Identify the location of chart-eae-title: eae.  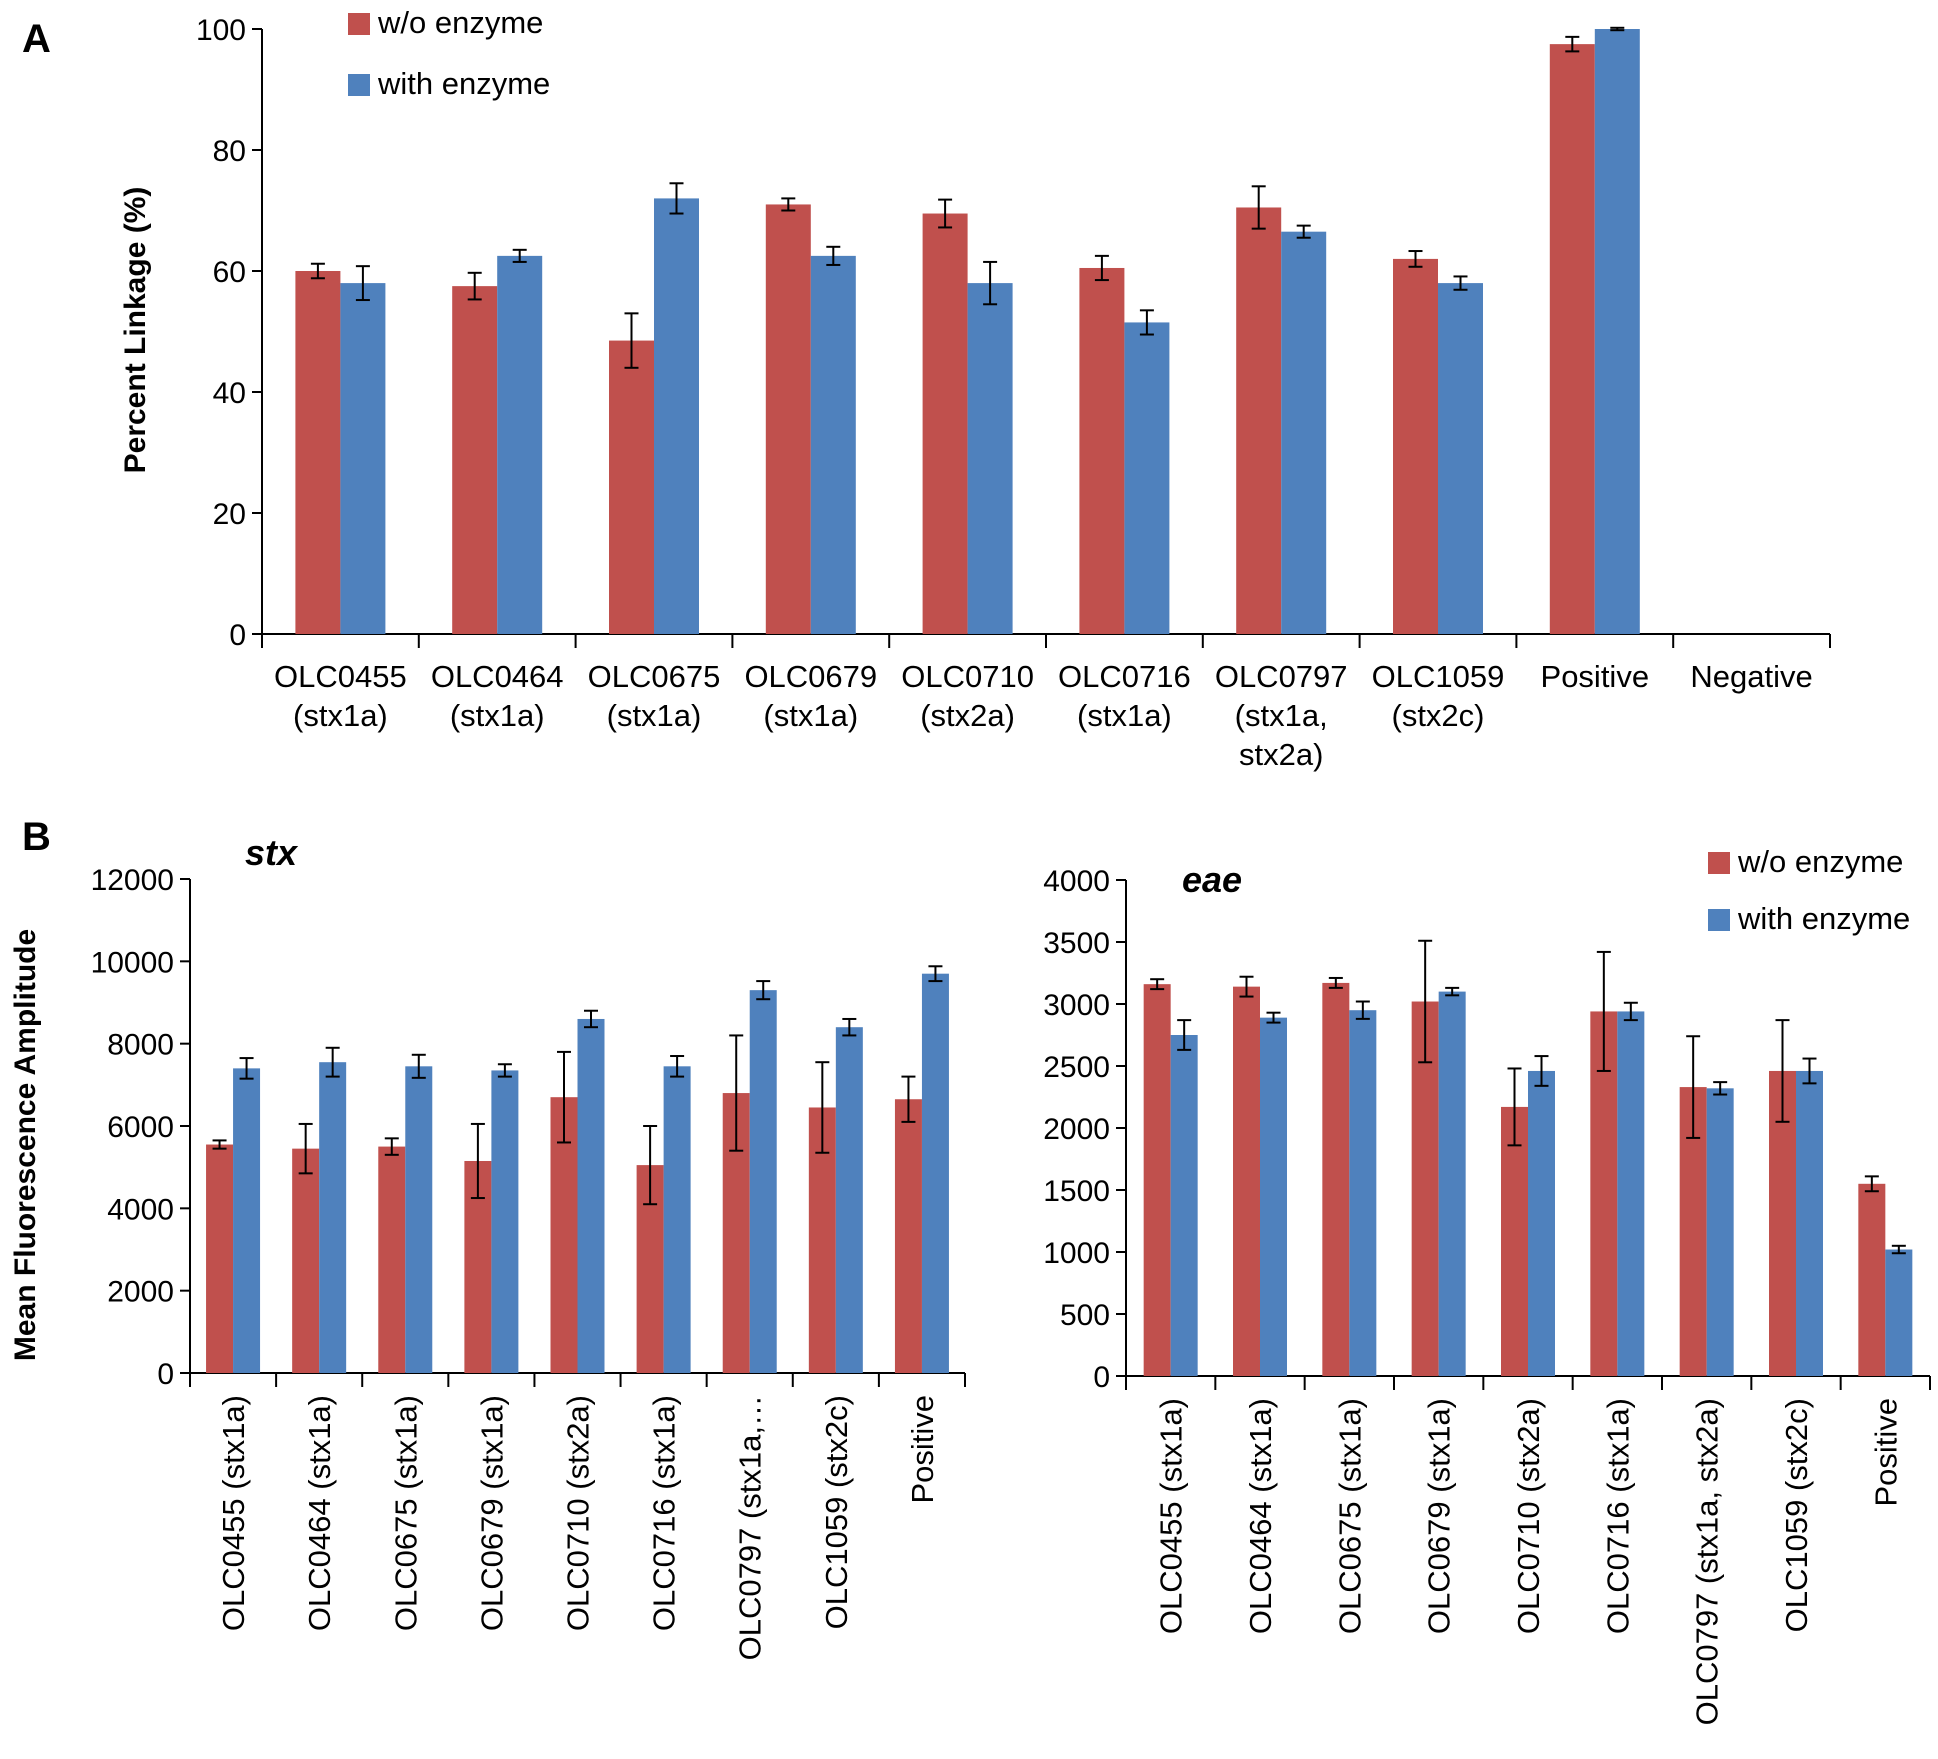
(1212, 879).